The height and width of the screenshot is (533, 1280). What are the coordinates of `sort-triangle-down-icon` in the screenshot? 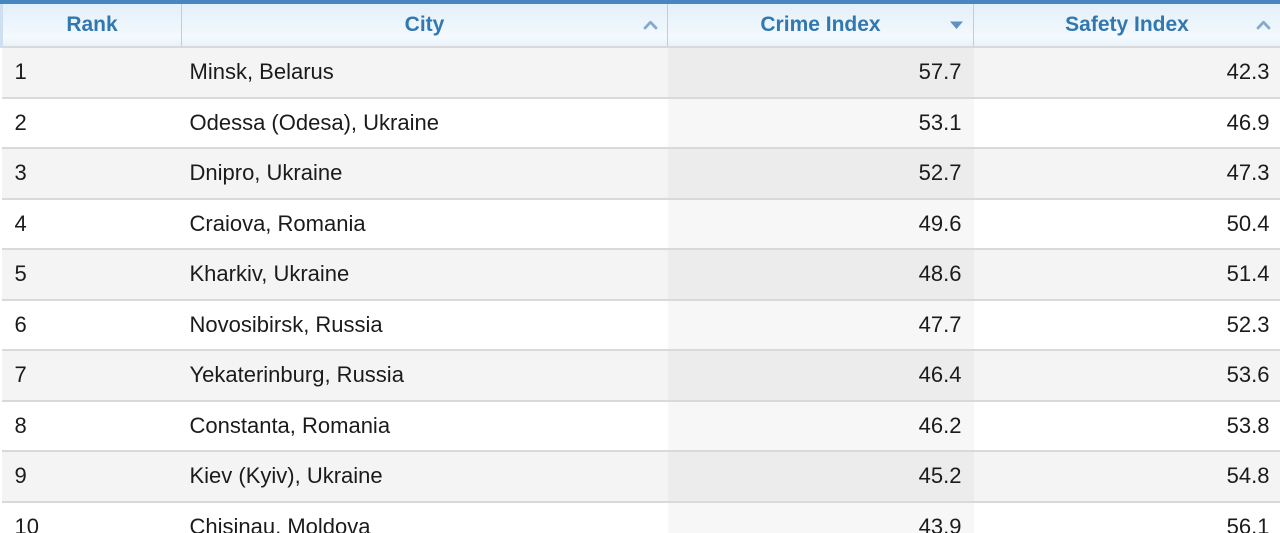 It's located at (956, 25).